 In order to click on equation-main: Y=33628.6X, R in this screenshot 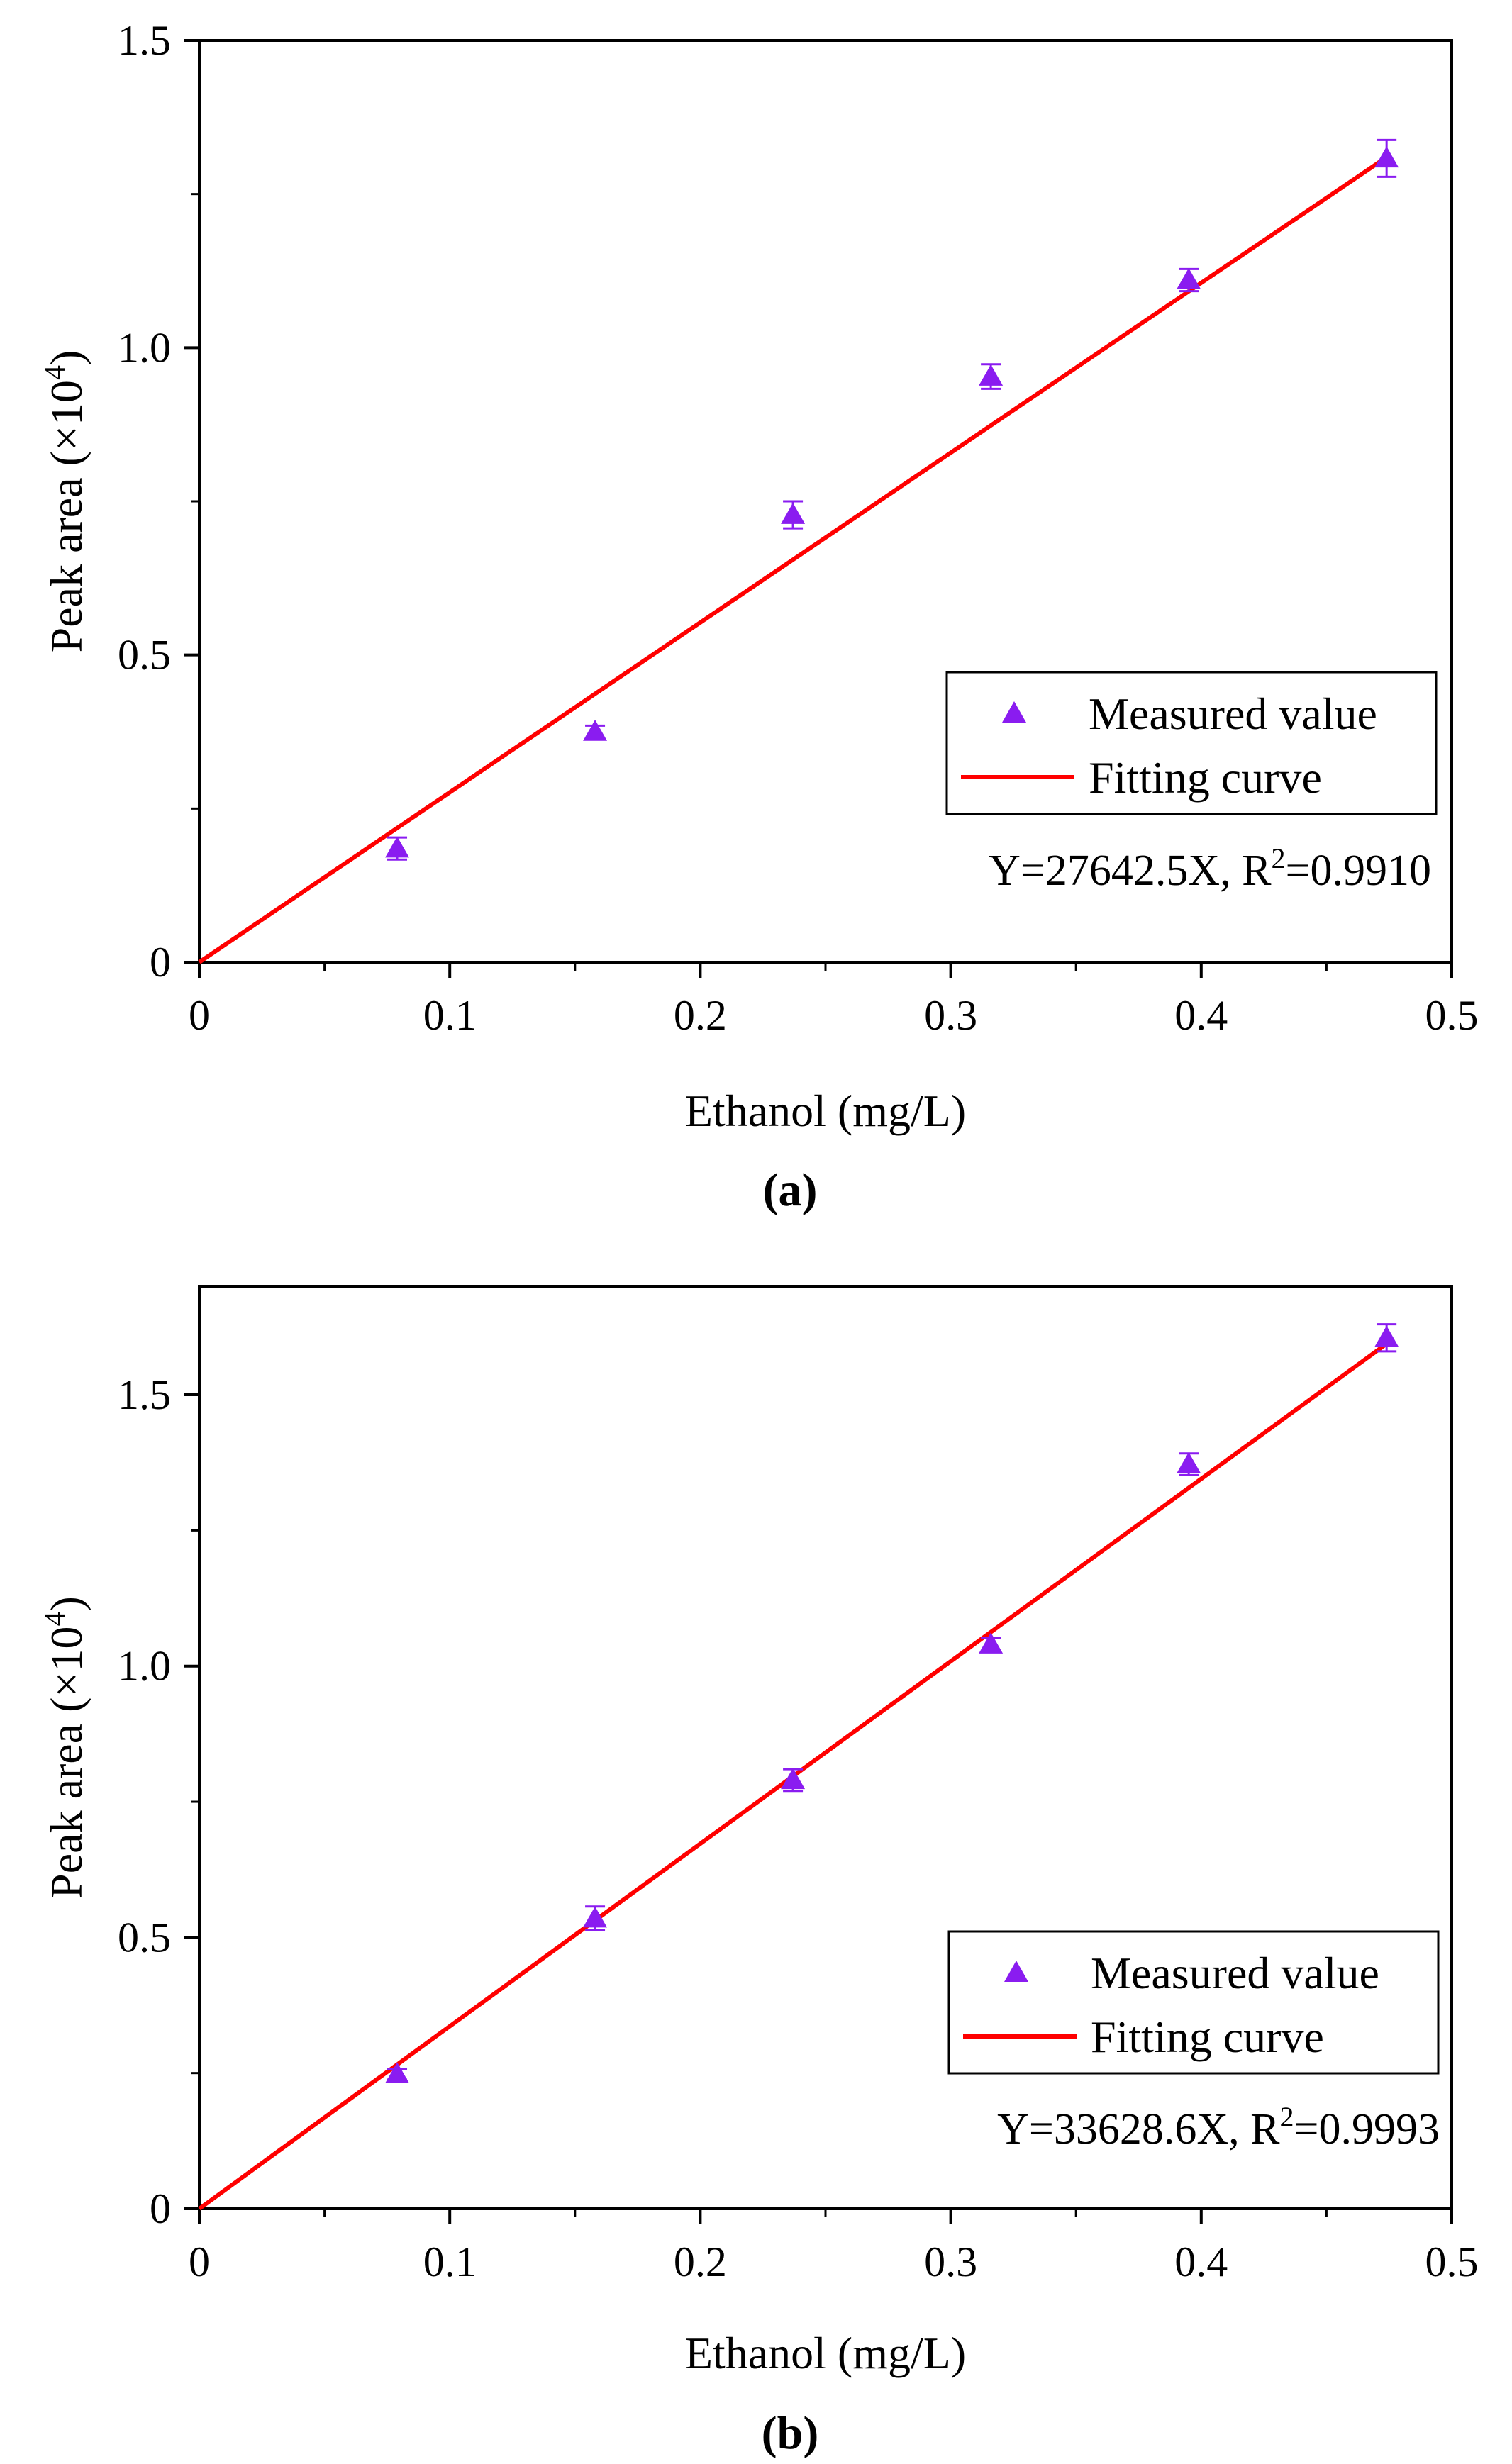, I will do `click(1138, 2129)`.